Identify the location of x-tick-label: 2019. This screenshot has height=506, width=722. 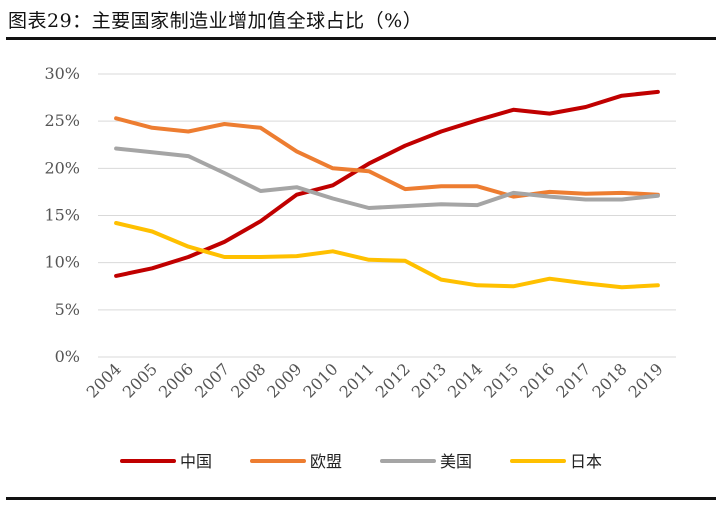
(646, 380).